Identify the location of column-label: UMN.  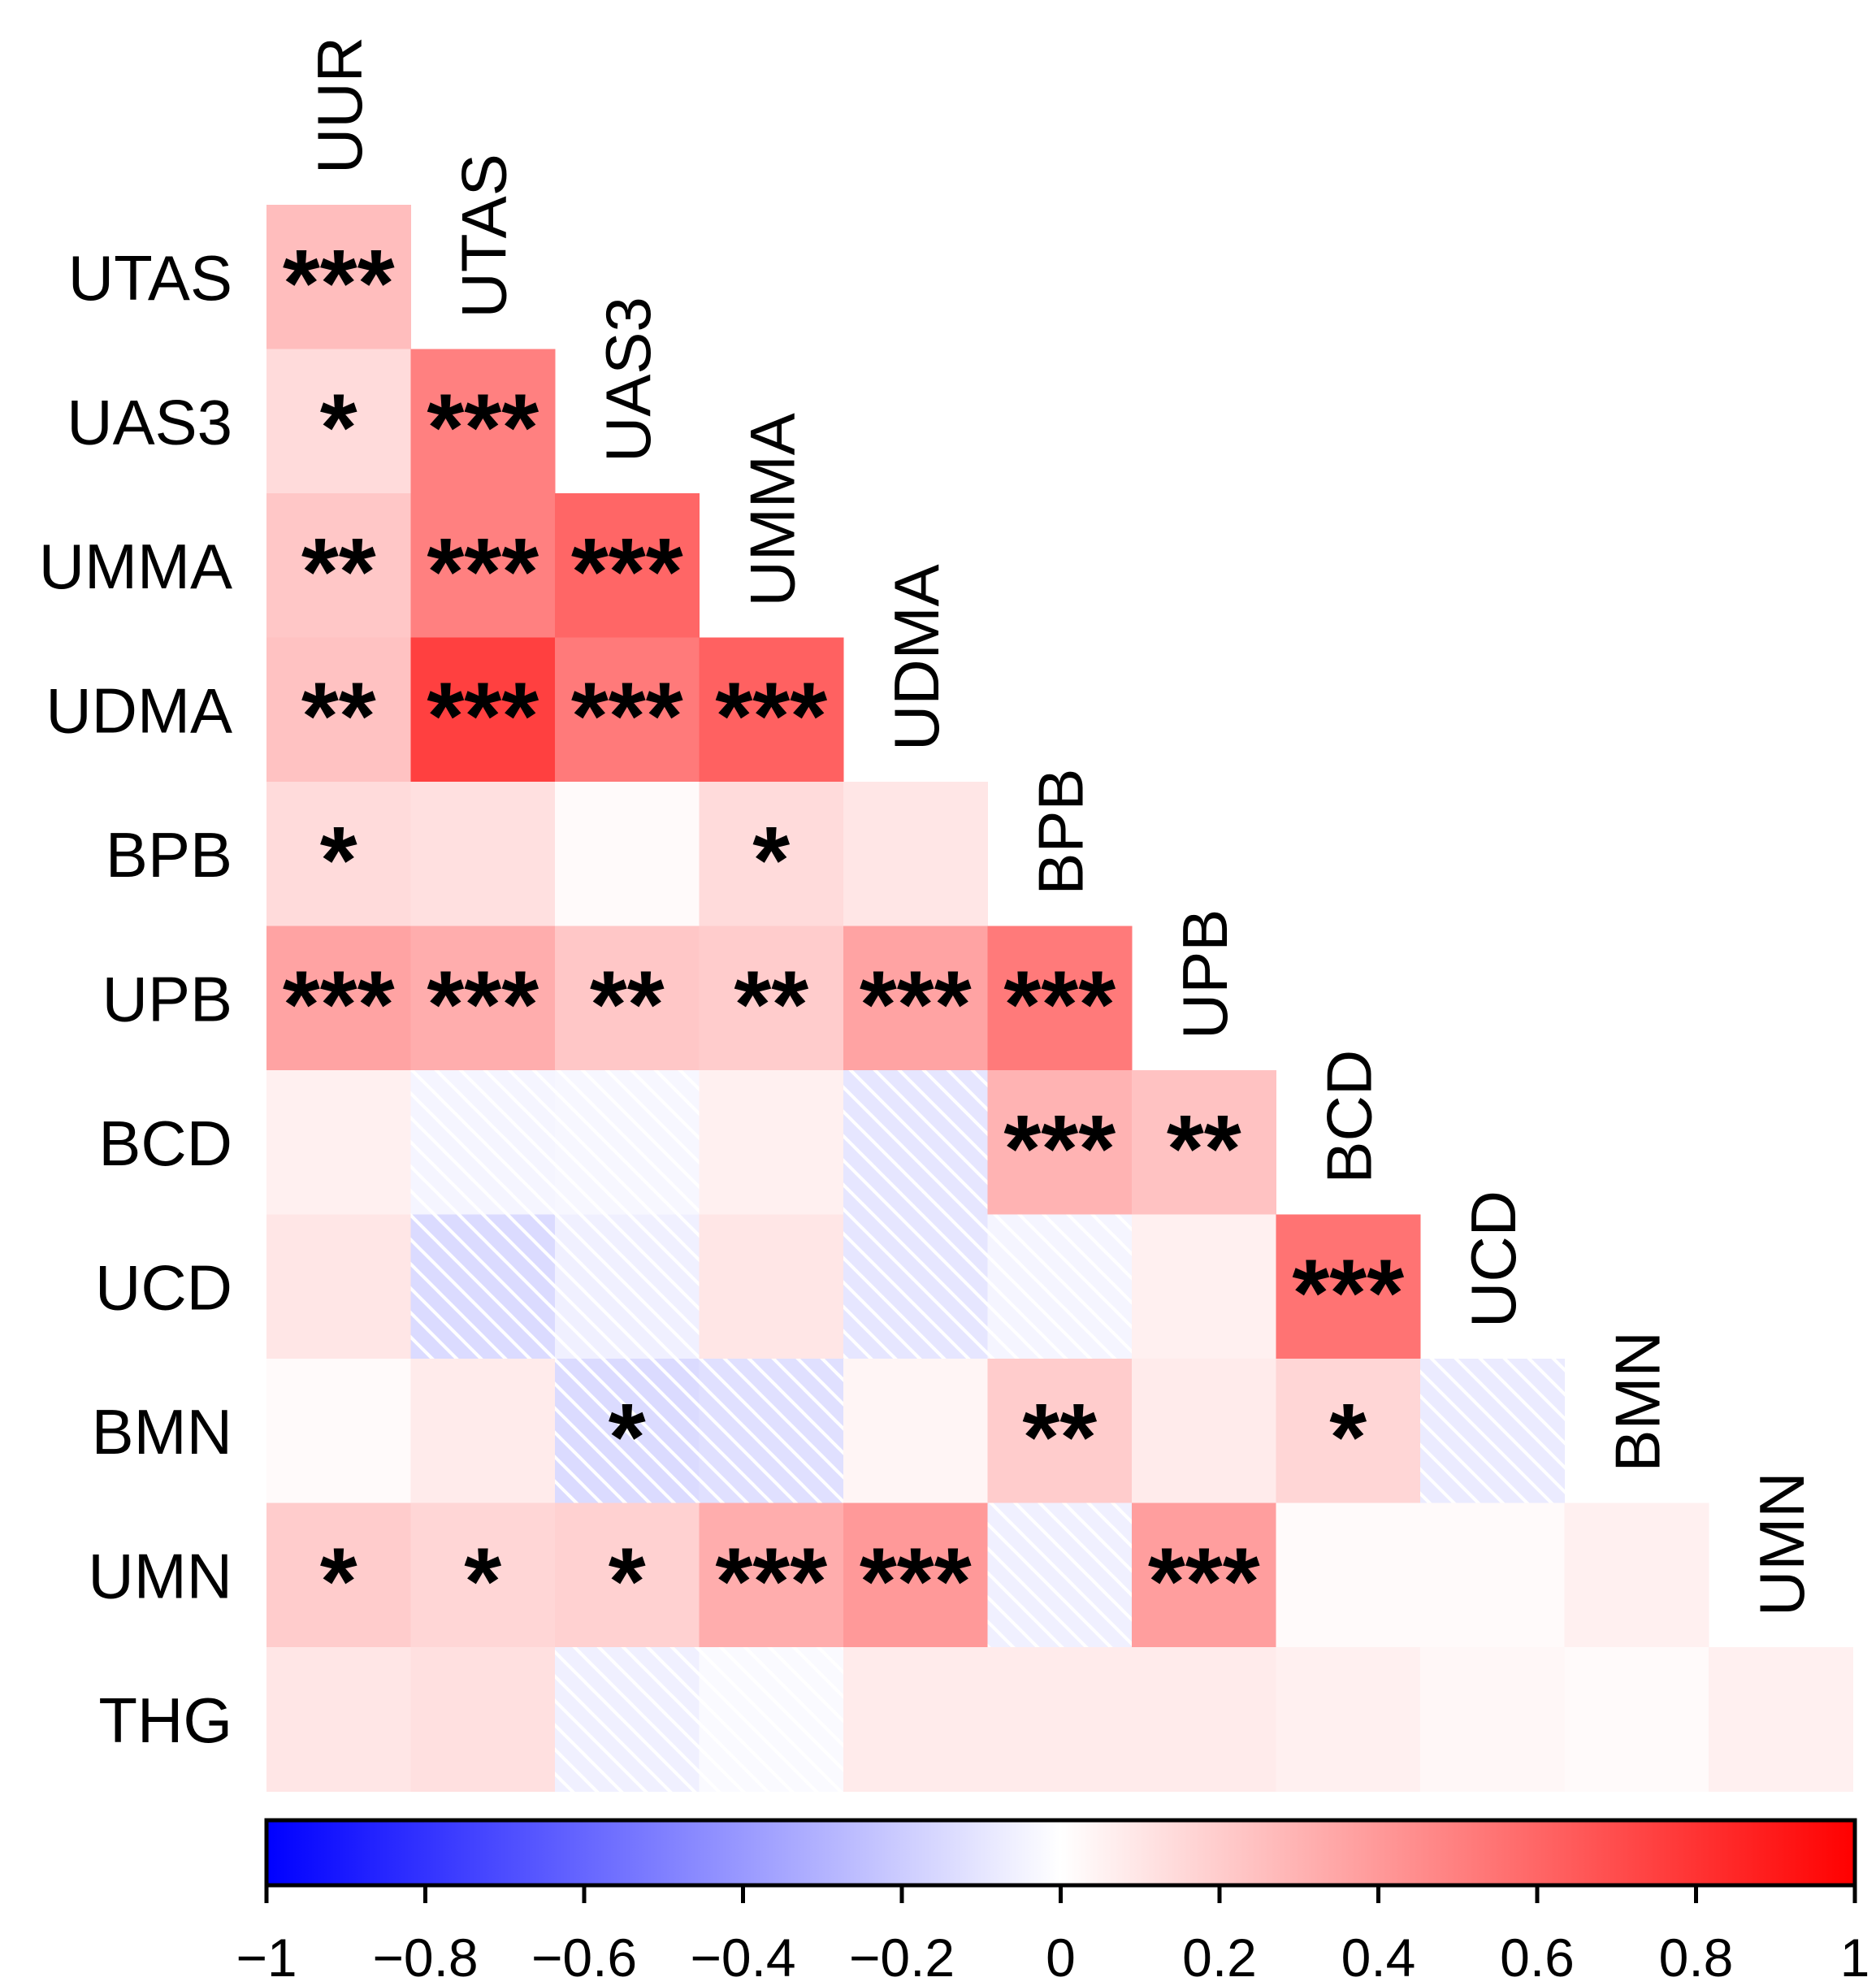
(1782, 1544).